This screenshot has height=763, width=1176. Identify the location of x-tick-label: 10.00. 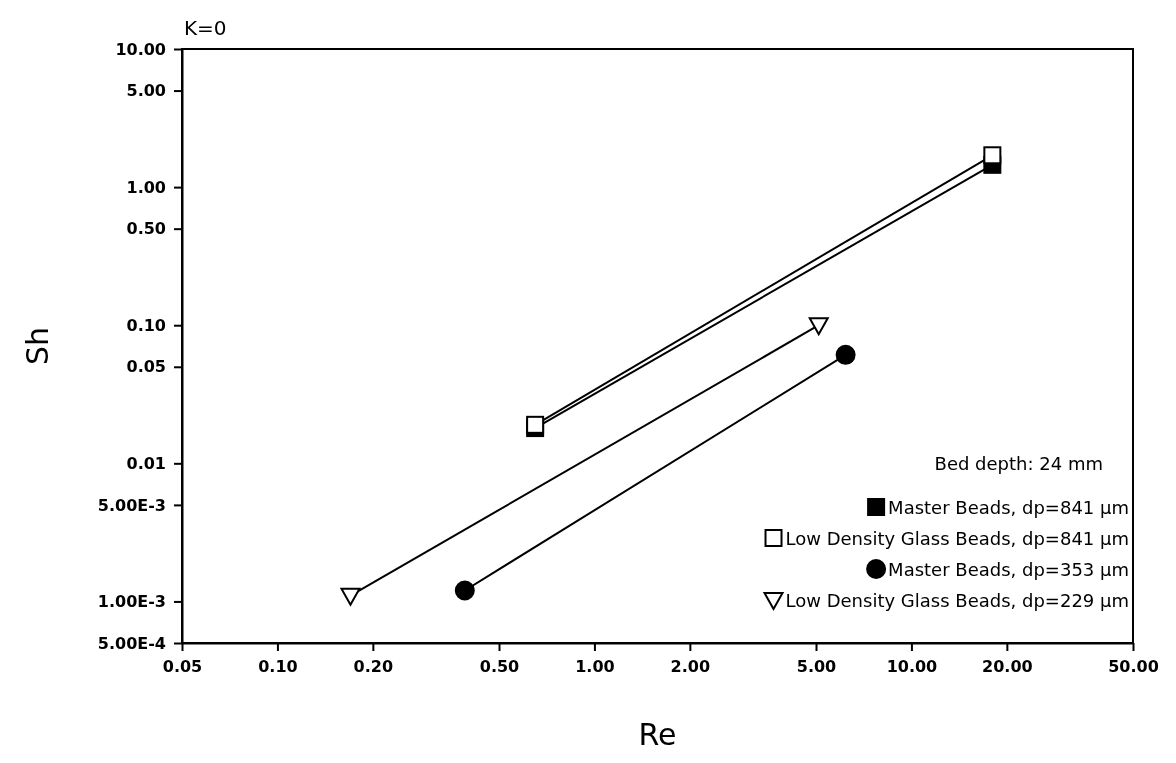
(912, 667).